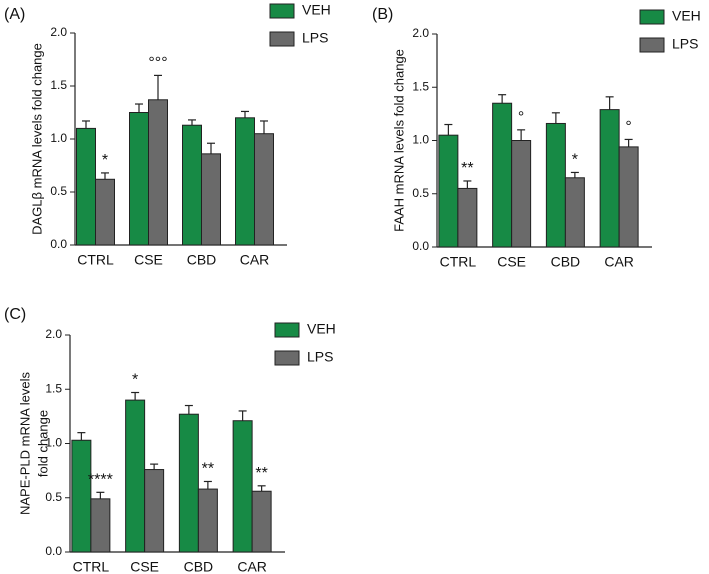  I want to click on panel-label: (C), so click(15, 314).